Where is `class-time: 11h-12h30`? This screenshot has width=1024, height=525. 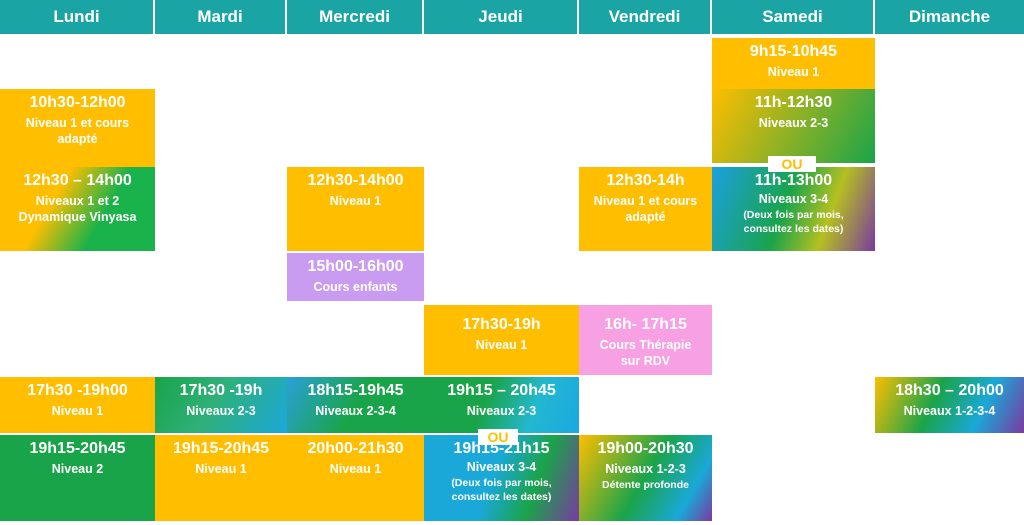
class-time: 11h-12h30 is located at coordinates (793, 102).